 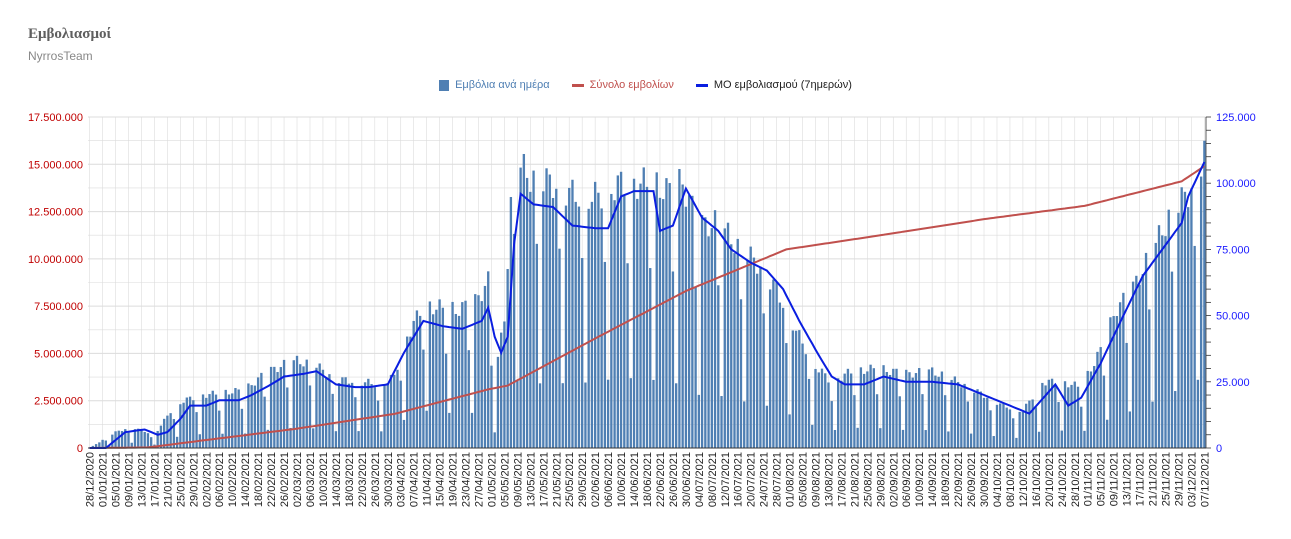 What do you see at coordinates (765, 479) in the screenshot?
I see `x-axis-tick-label: 24/07/2021` at bounding box center [765, 479].